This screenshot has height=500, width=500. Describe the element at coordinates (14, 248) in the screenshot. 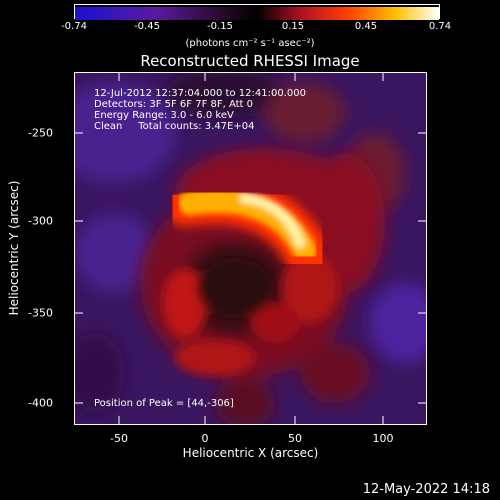

I see `y-axis-label: Heliocentric Y (arcsec)` at that location.